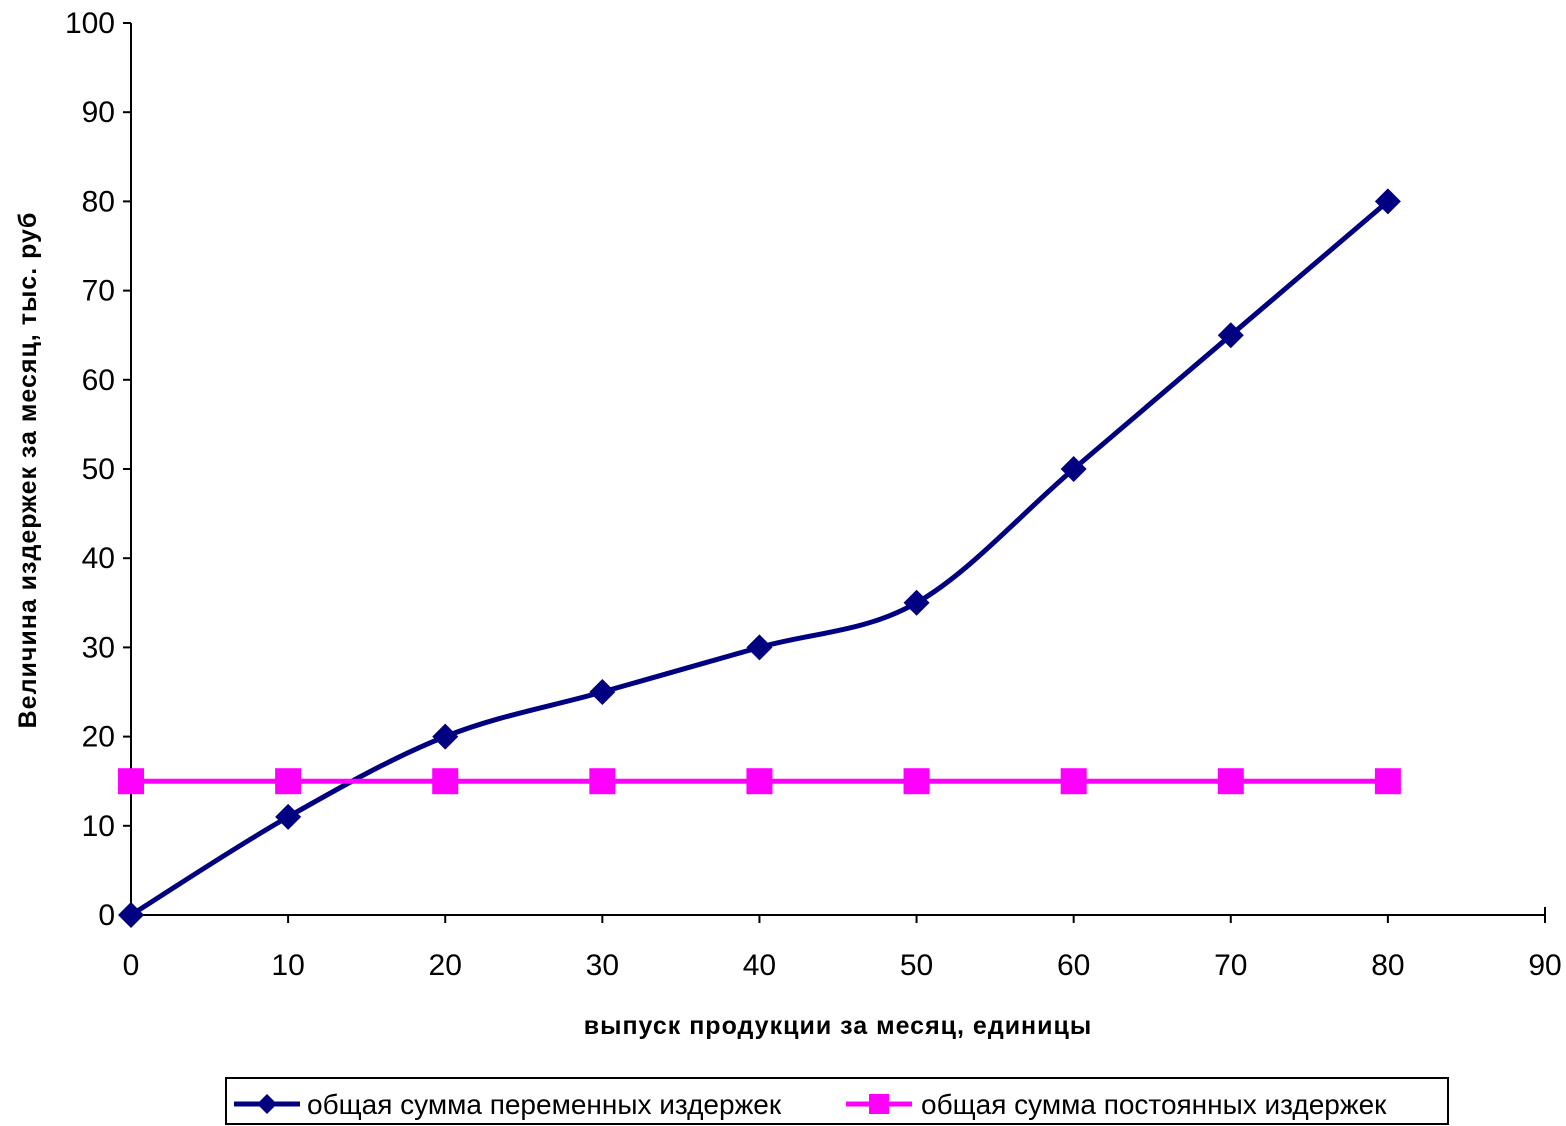 The image size is (1566, 1126). Describe the element at coordinates (28, 470) in the screenshot. I see `y-axis-title: Величина издержек за месяц, тыс. руб` at that location.